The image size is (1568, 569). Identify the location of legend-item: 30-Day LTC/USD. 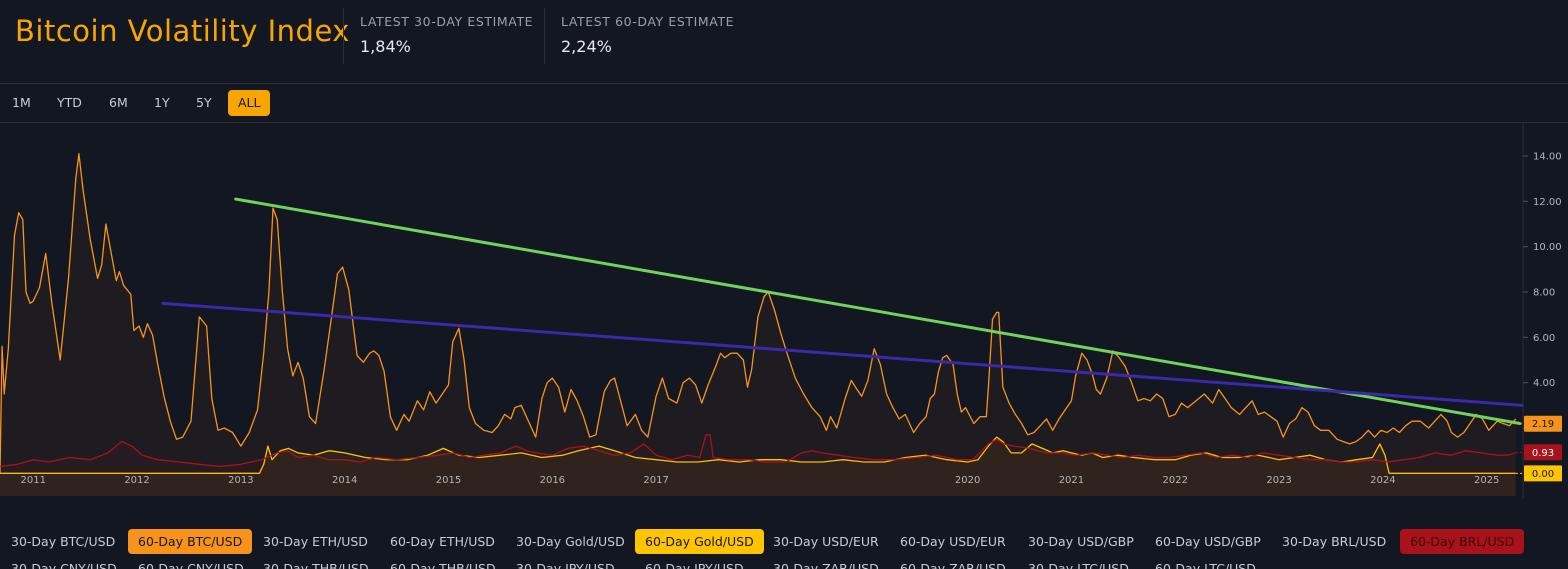
(1078, 565).